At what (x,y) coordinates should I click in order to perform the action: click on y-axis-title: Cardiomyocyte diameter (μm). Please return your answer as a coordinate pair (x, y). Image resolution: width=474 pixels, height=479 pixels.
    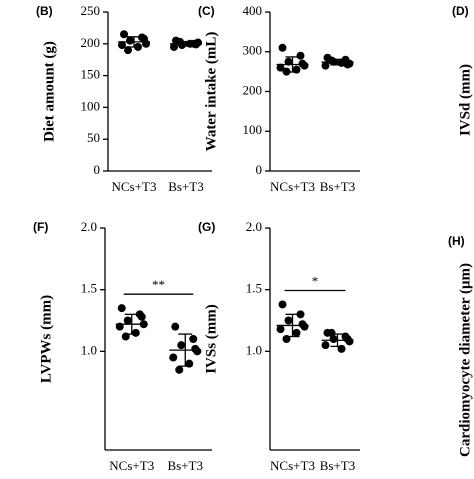
    Looking at the image, I should click on (465, 360).